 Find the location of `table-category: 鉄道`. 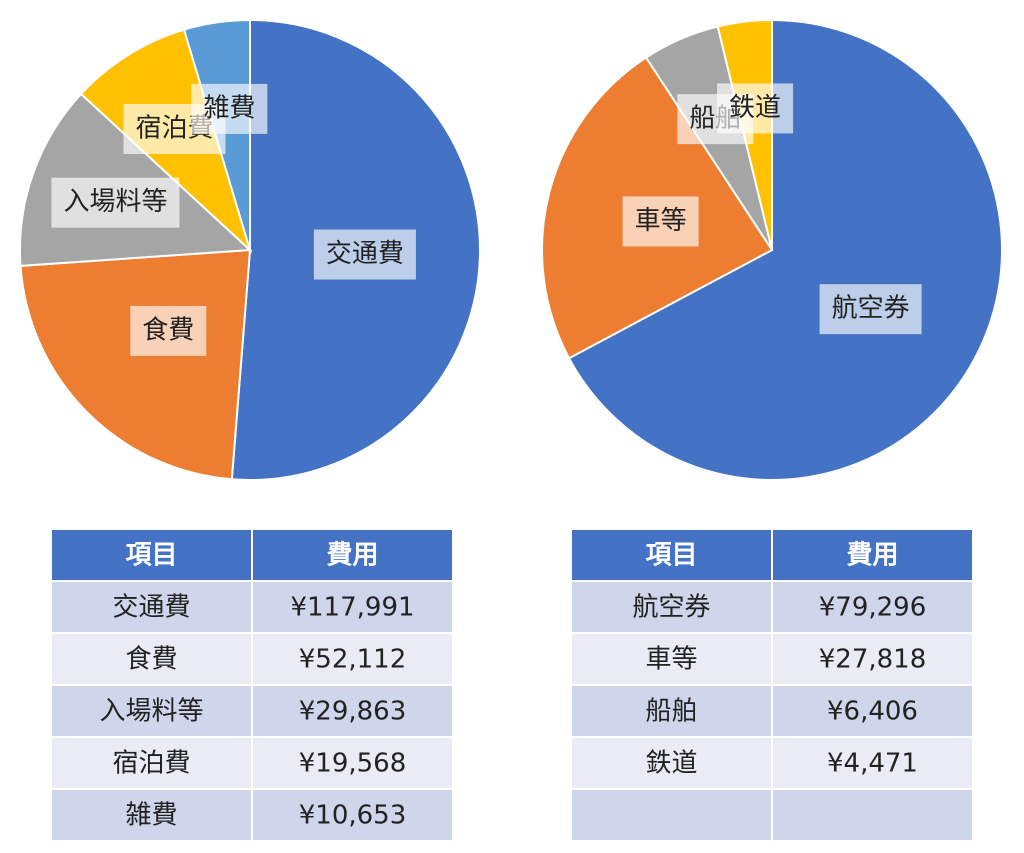

table-category: 鉄道 is located at coordinates (671, 764).